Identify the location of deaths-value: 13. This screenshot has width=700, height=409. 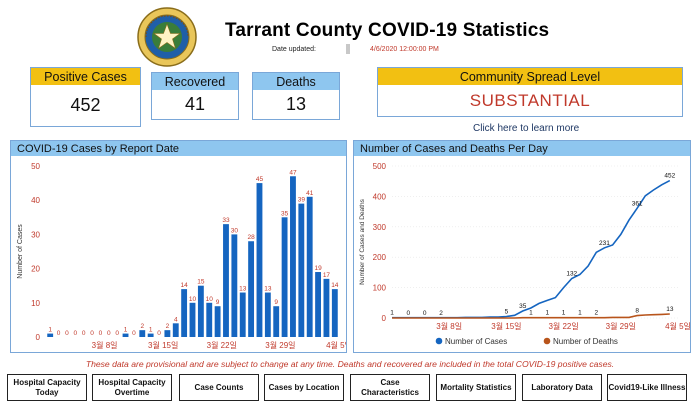
(296, 104).